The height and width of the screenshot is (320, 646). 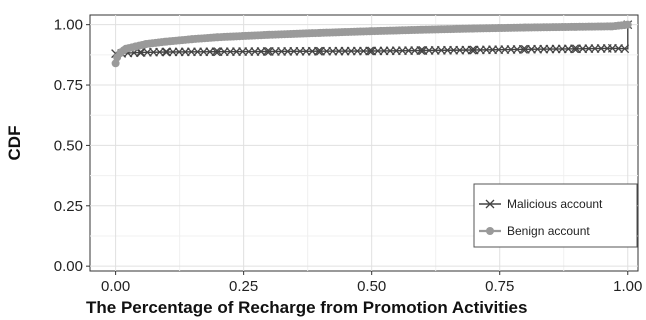 I want to click on y-tick-label: 0.00, so click(x=68, y=266).